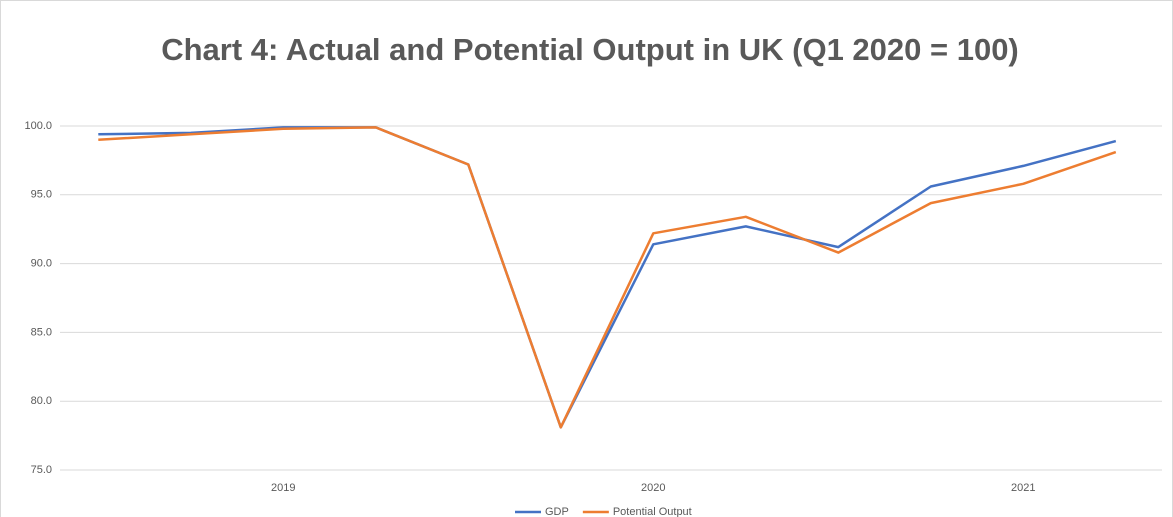 Image resolution: width=1173 pixels, height=517 pixels. What do you see at coordinates (41, 195) in the screenshot?
I see `y-tick-label: 95.0` at bounding box center [41, 195].